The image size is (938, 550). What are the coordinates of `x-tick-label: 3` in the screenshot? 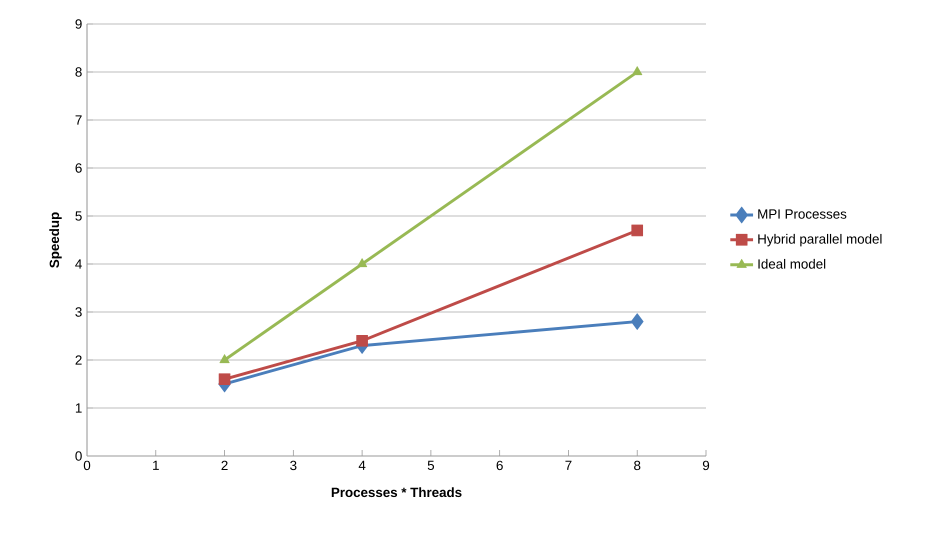 It's located at (293, 465).